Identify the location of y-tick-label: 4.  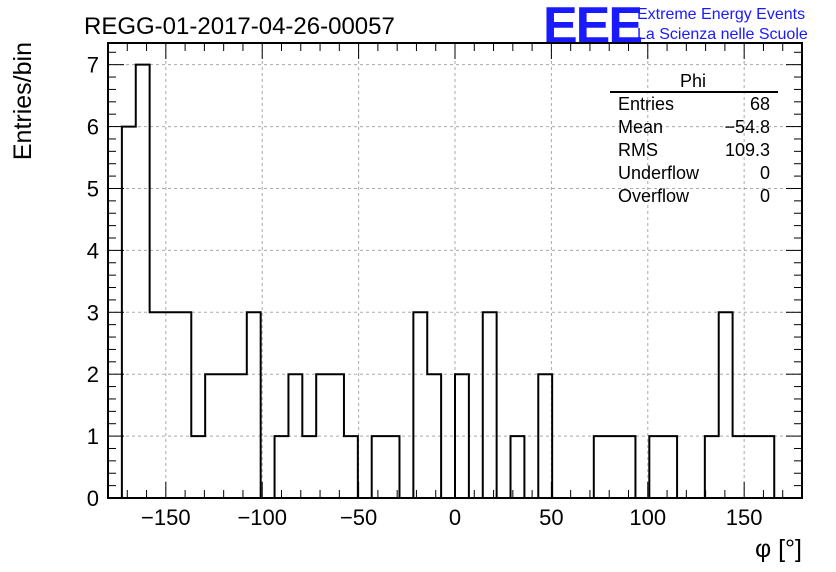
(93, 250).